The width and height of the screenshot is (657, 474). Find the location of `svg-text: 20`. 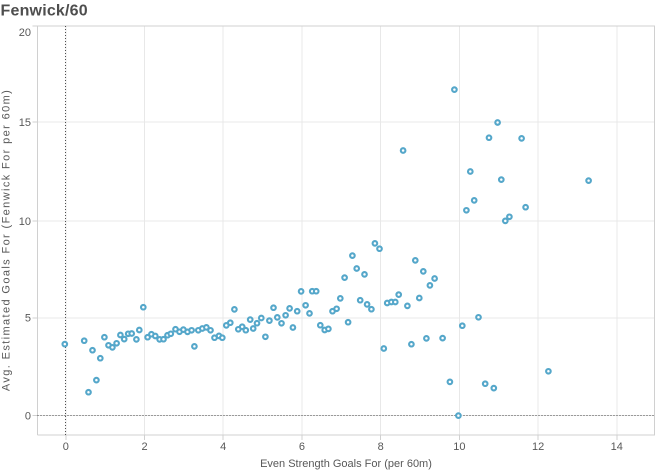

svg-text: 20 is located at coordinates (25, 33).